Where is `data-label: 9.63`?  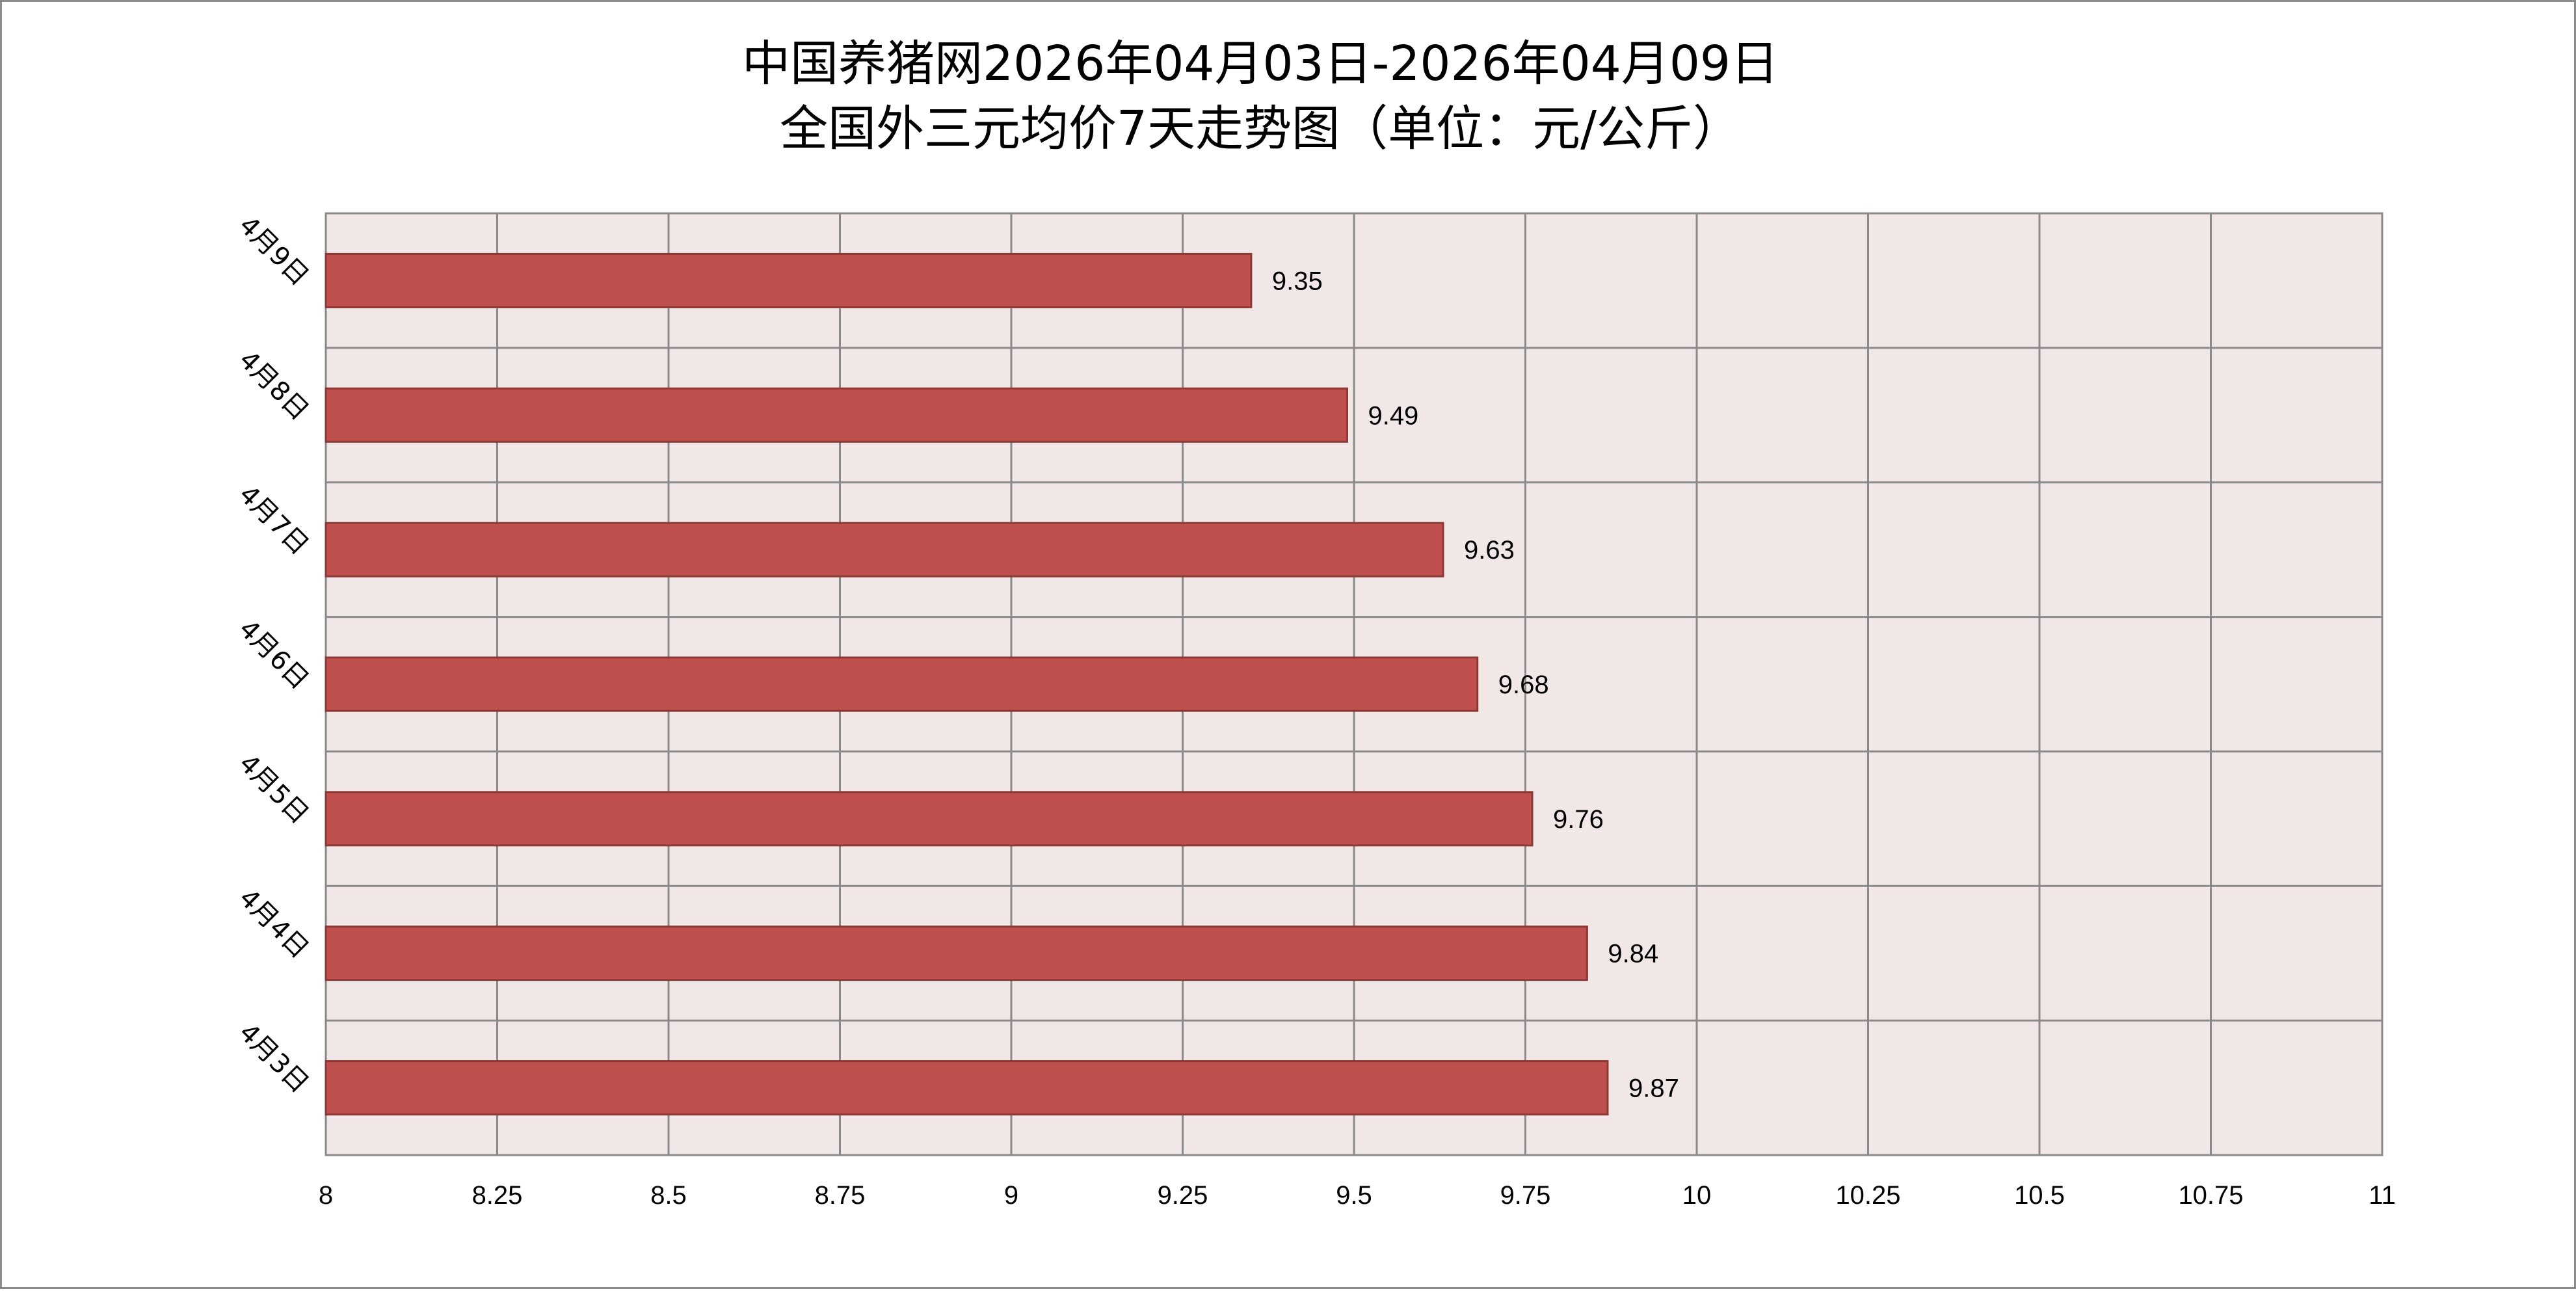
data-label: 9.63 is located at coordinates (1489, 550).